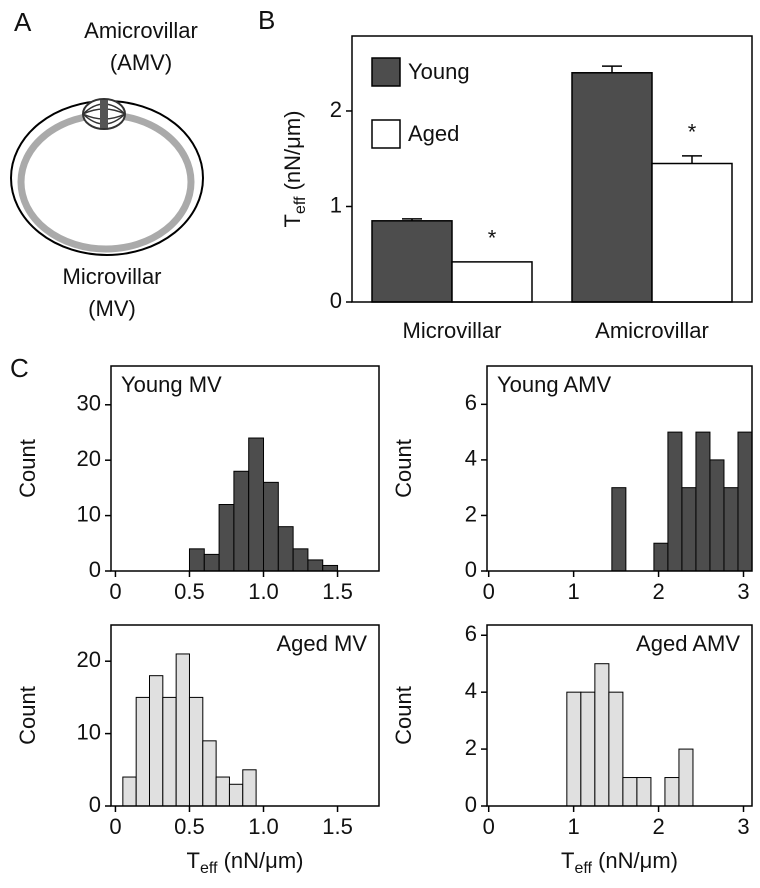  Describe the element at coordinates (266, 20) in the screenshot. I see `panel-label: B` at that location.